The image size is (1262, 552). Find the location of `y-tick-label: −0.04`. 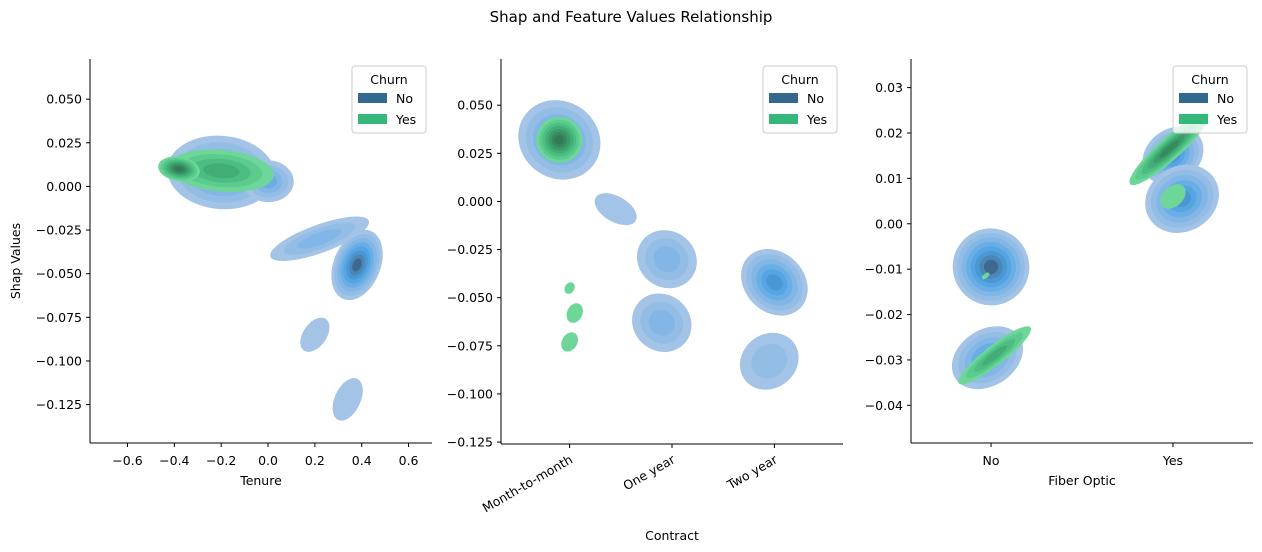

y-tick-label: −0.04 is located at coordinates (884, 405).